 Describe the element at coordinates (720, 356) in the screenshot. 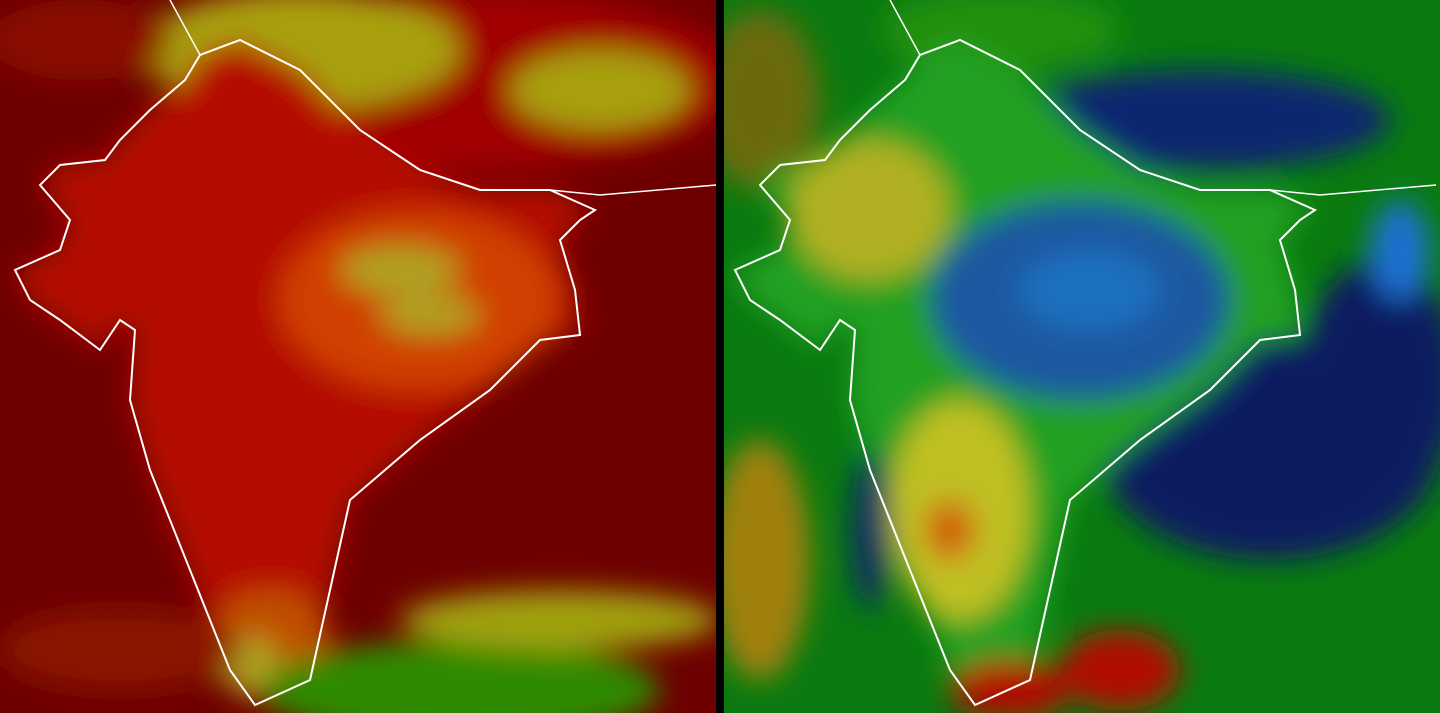

I see `divider` at that location.